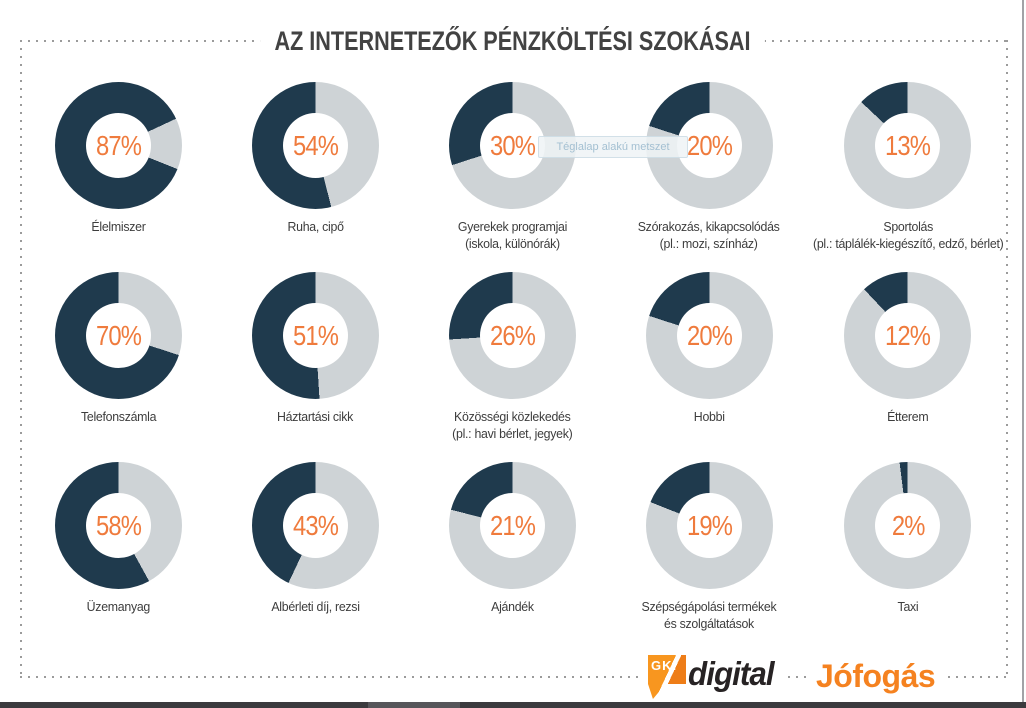 Image resolution: width=1026 pixels, height=708 pixels. I want to click on donut-percent-value: 43%, so click(315, 525).